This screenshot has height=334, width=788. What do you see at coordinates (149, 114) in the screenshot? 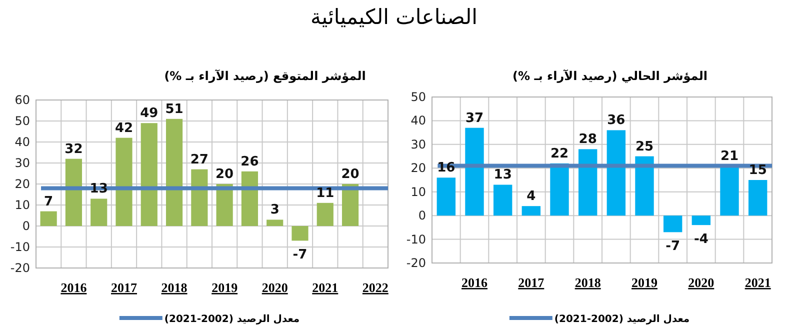
I see `data-label: 49` at bounding box center [149, 114].